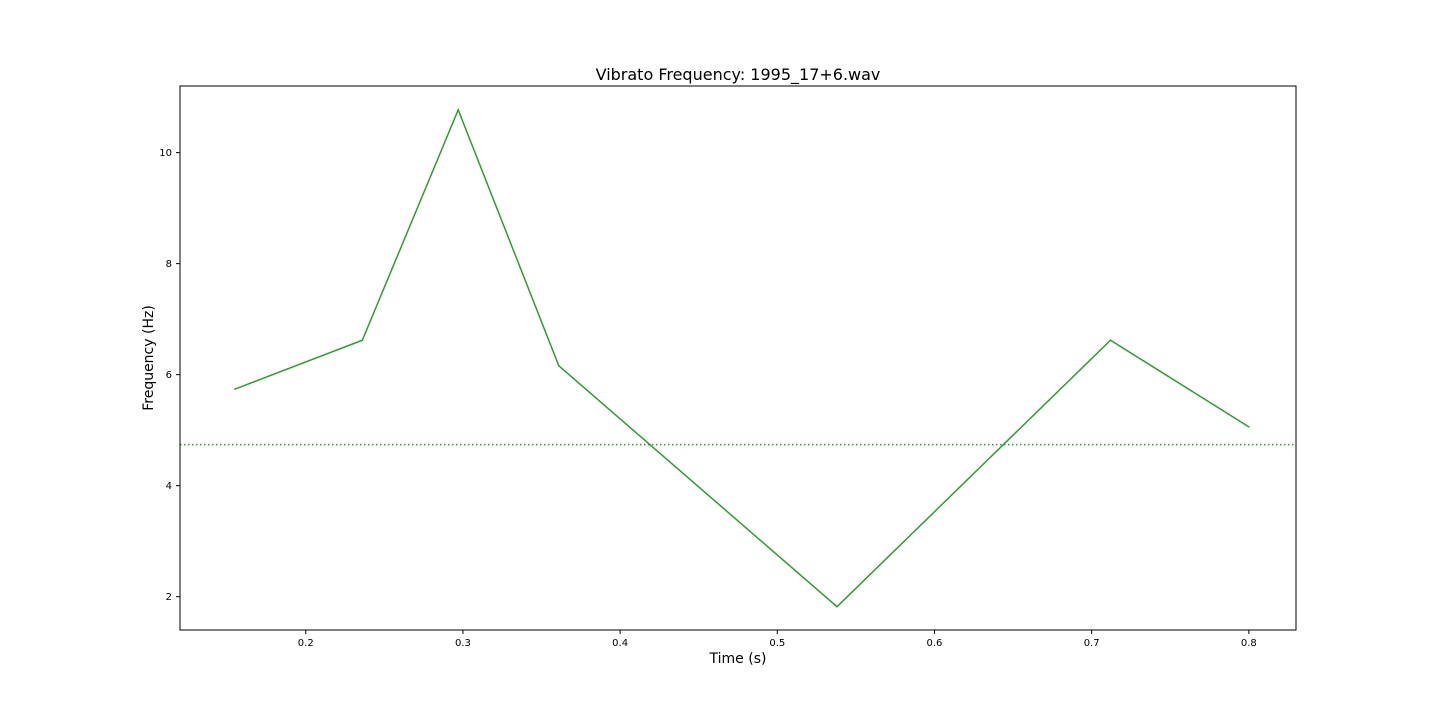  I want to click on y-tick-label: 4, so click(169, 486).